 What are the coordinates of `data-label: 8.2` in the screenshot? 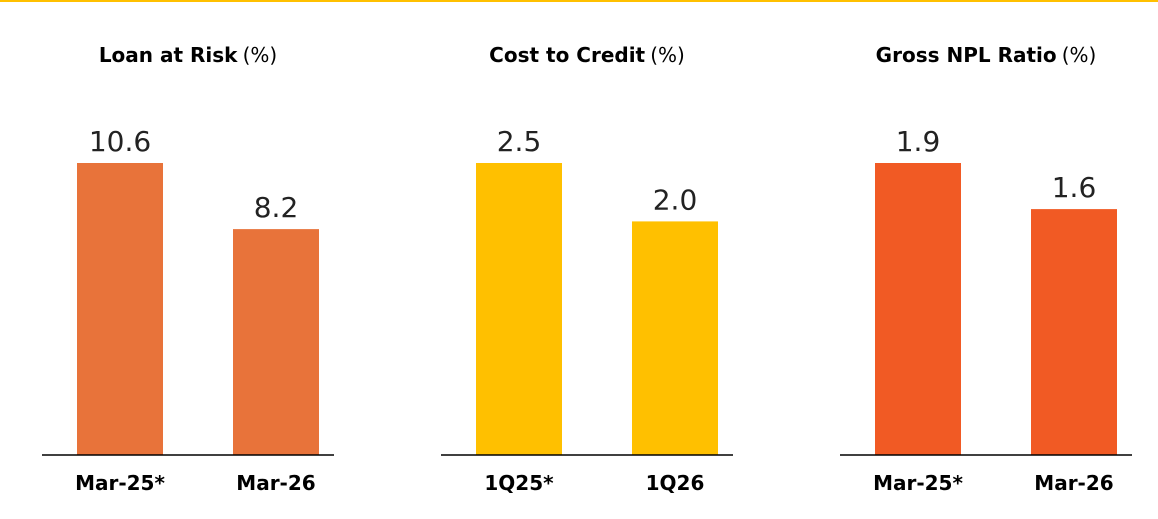 It's located at (276, 207).